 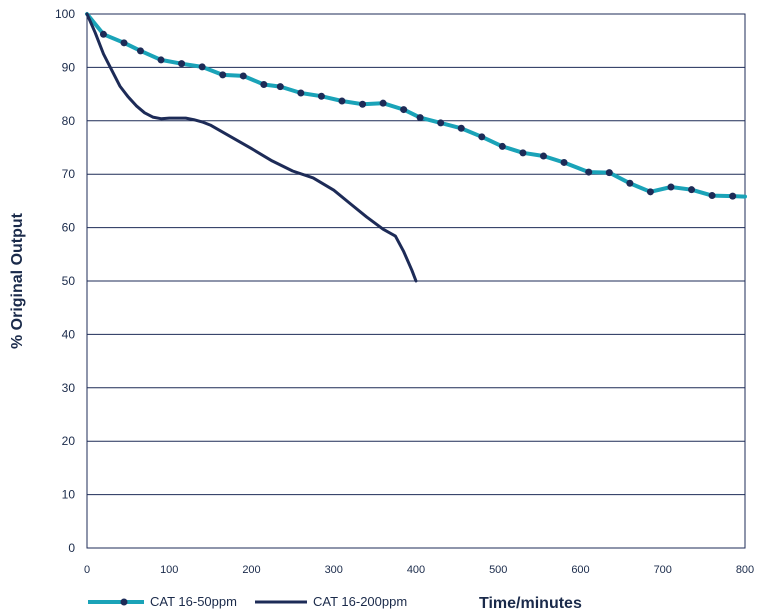 What do you see at coordinates (17, 280) in the screenshot?
I see `y-axis-title: % Original Output` at bounding box center [17, 280].